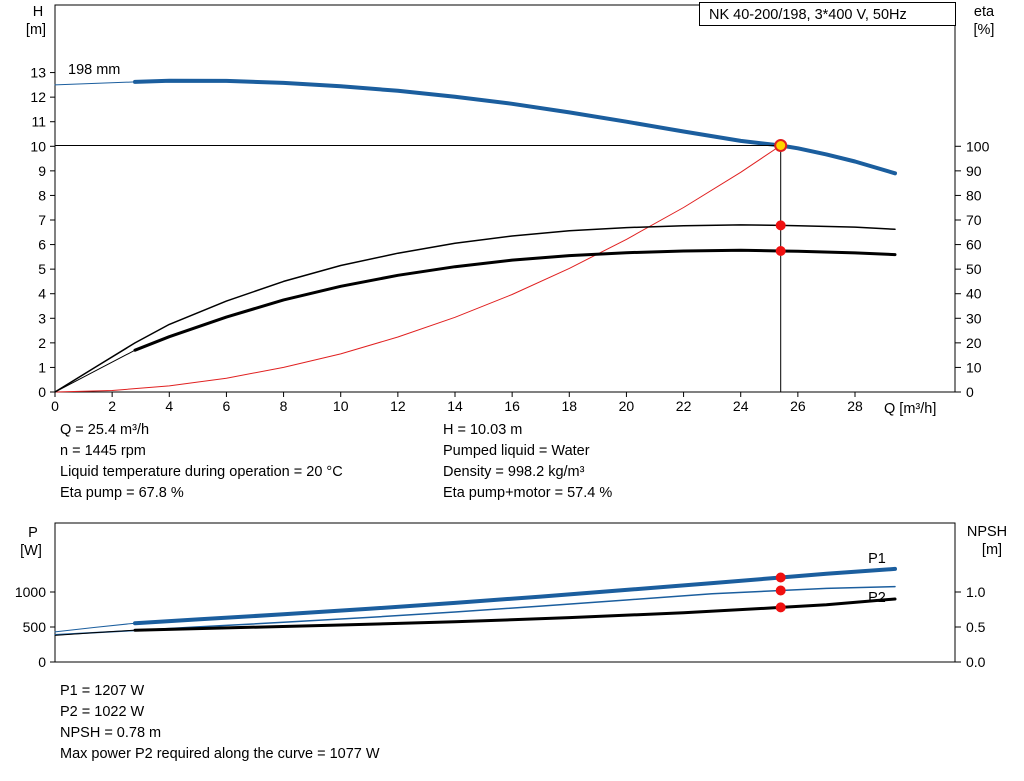  Describe the element at coordinates (95, 632) in the screenshot. I see `npsh-lead` at that location.